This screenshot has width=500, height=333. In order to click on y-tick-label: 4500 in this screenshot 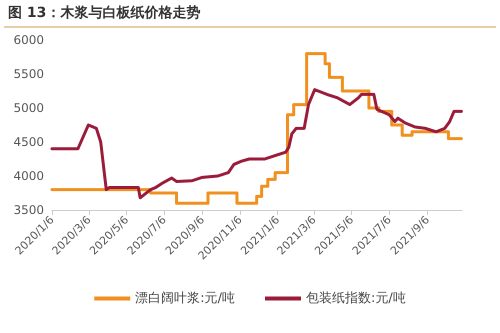, I will do `click(28, 142)`.